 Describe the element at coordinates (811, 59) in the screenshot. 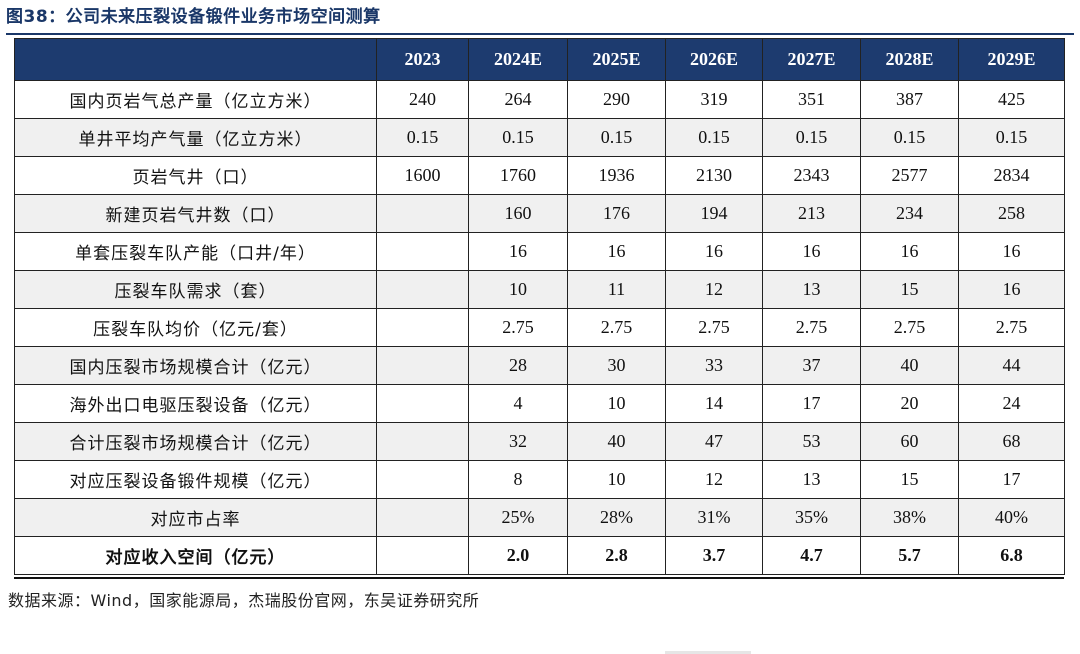

I see `header-cell: 2027E` at that location.